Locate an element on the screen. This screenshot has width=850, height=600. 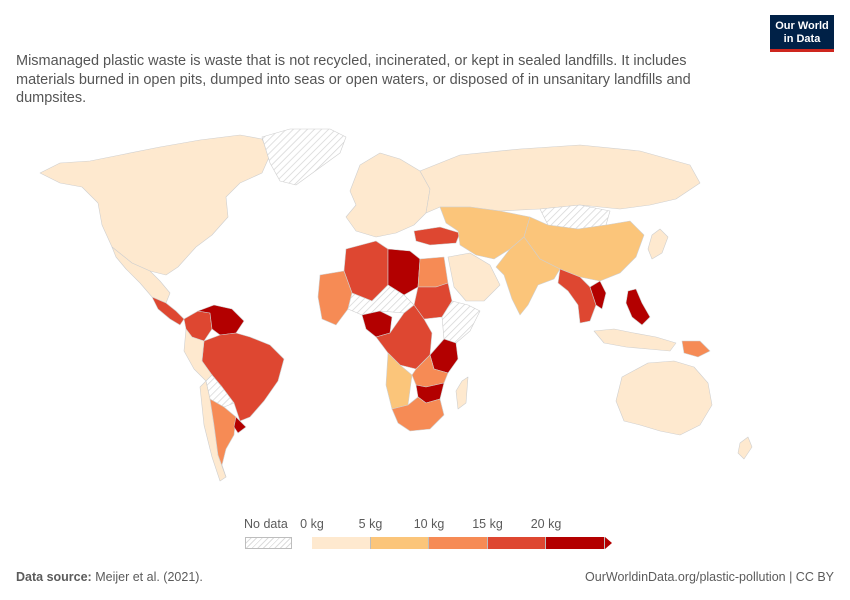
region-new-zealand: Australia is located at coordinates (745, 448).